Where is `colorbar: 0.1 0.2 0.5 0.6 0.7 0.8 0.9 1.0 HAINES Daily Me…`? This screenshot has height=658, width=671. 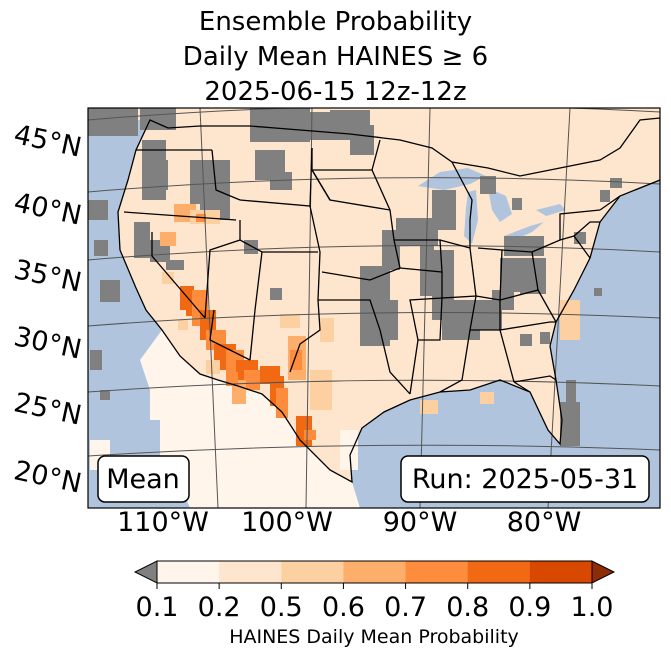 colorbar: 0.1 0.2 0.5 0.6 0.7 0.8 0.9 1.0 HAINES Daily Me… is located at coordinates (374, 604).